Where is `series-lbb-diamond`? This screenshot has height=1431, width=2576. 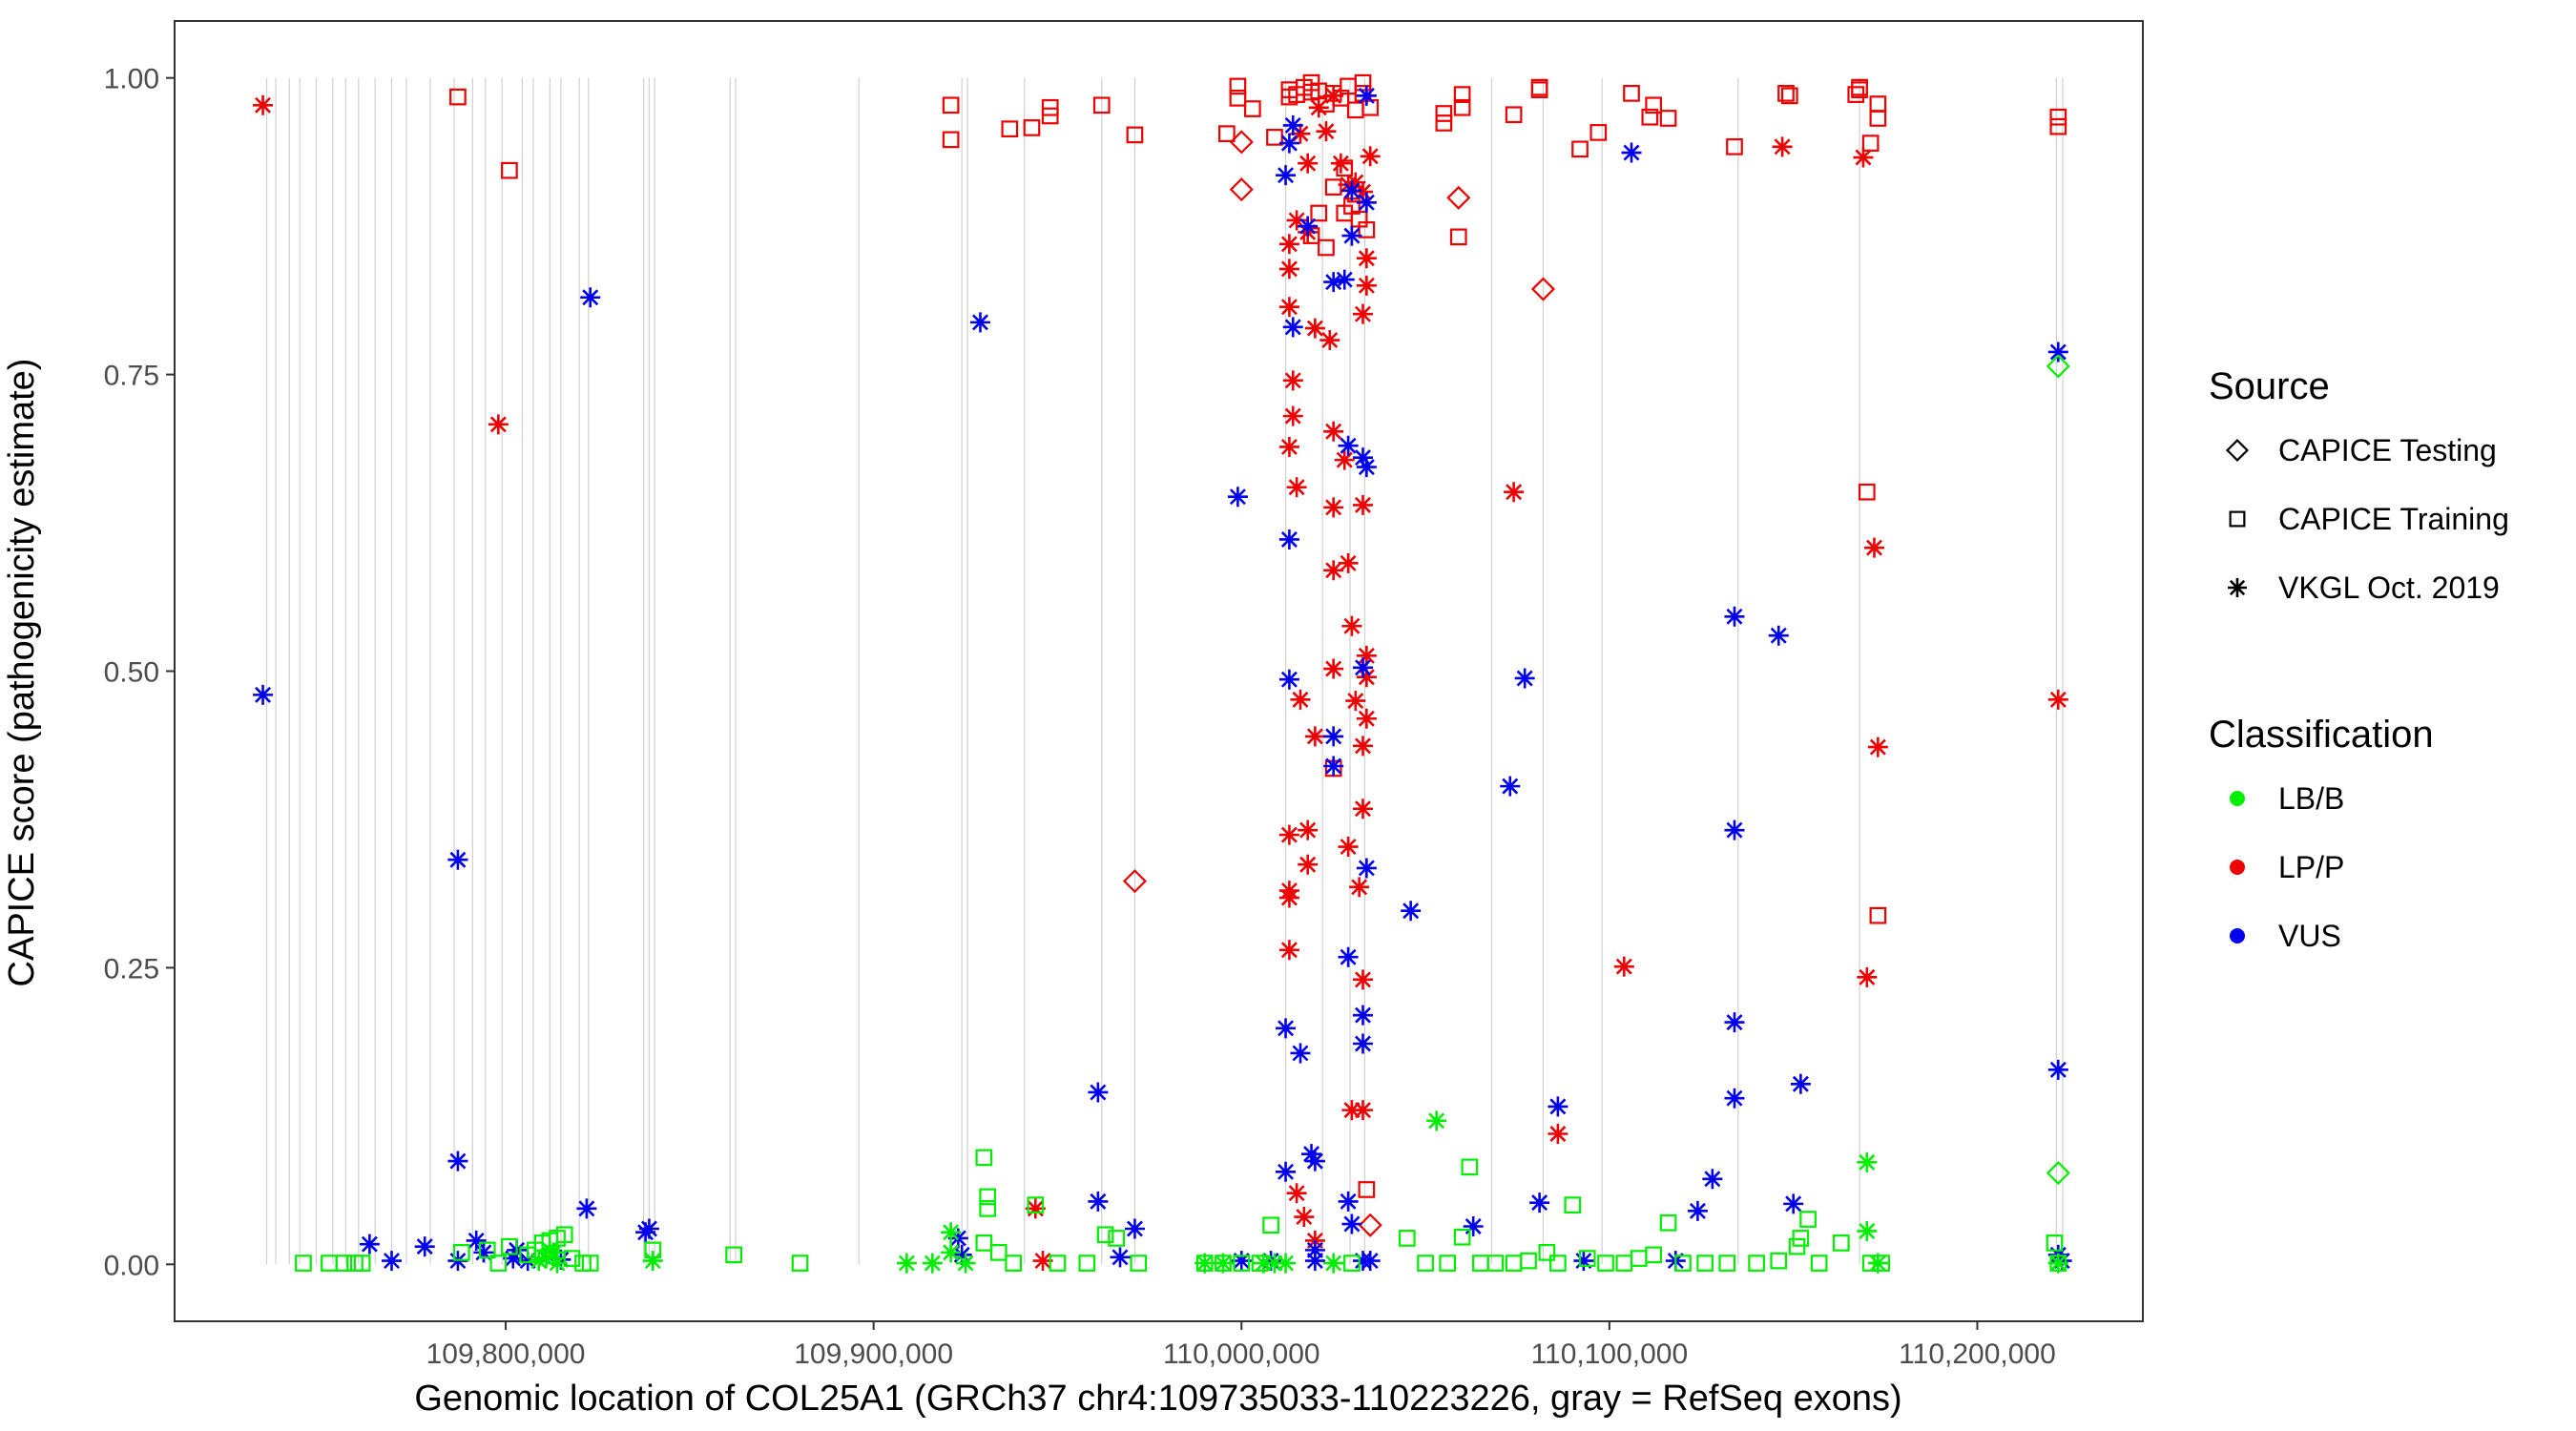 series-lbb-diamond is located at coordinates (2058, 770).